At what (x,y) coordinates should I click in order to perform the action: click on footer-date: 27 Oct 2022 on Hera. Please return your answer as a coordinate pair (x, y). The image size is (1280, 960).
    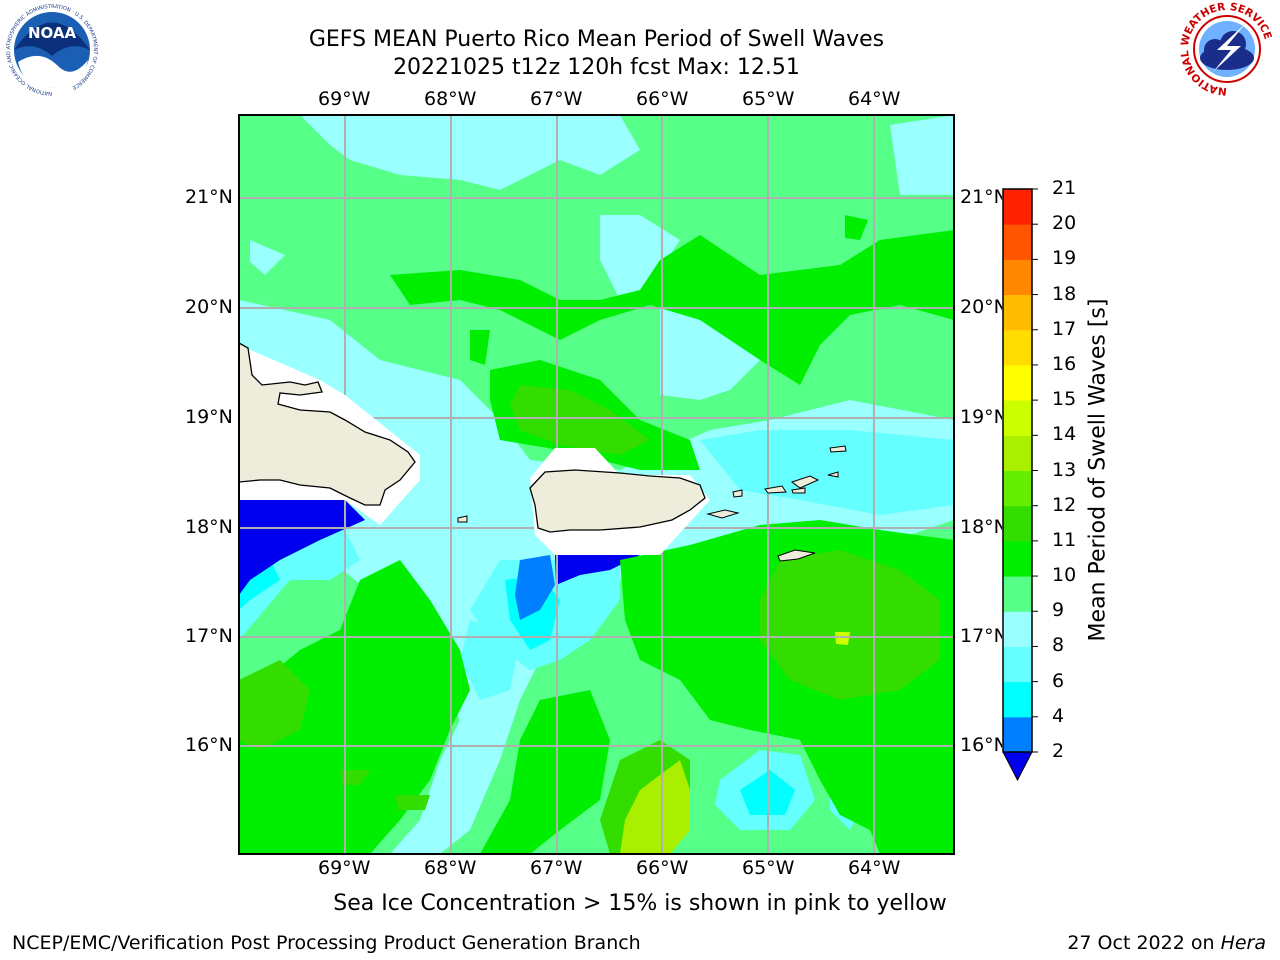
    Looking at the image, I should click on (1166, 943).